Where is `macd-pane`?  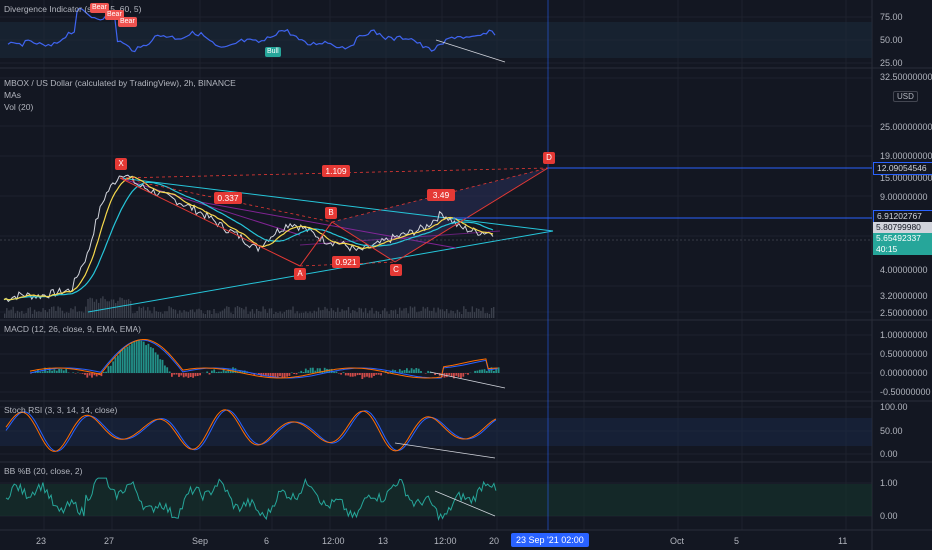 macd-pane is located at coordinates (267, 364).